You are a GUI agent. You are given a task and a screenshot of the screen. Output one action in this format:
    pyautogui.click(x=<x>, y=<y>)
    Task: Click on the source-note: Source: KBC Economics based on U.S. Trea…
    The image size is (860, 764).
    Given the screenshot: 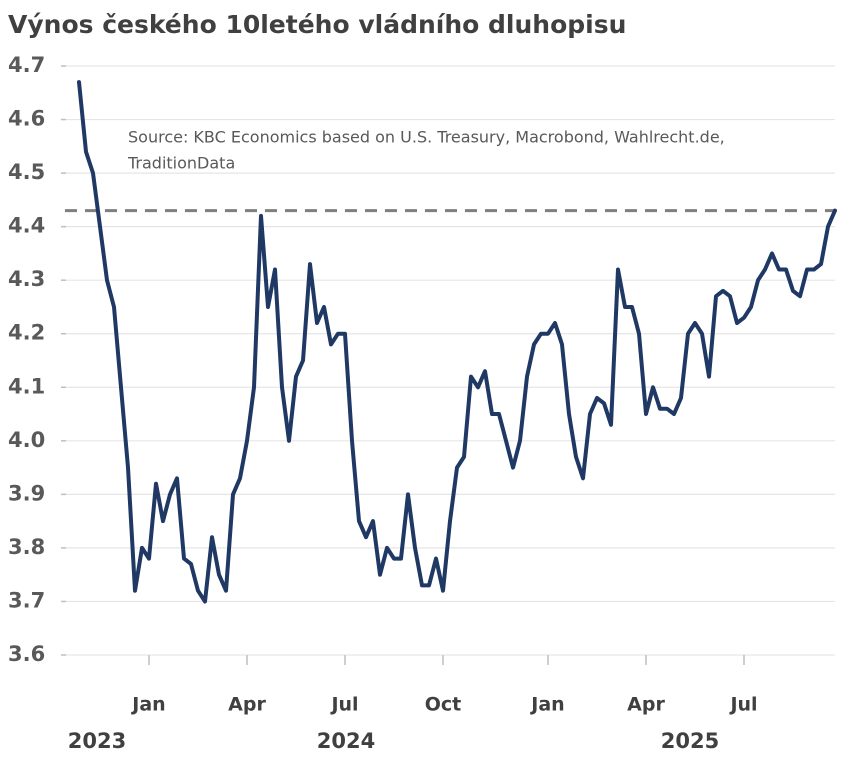 What is the action you would take?
    pyautogui.click(x=426, y=137)
    